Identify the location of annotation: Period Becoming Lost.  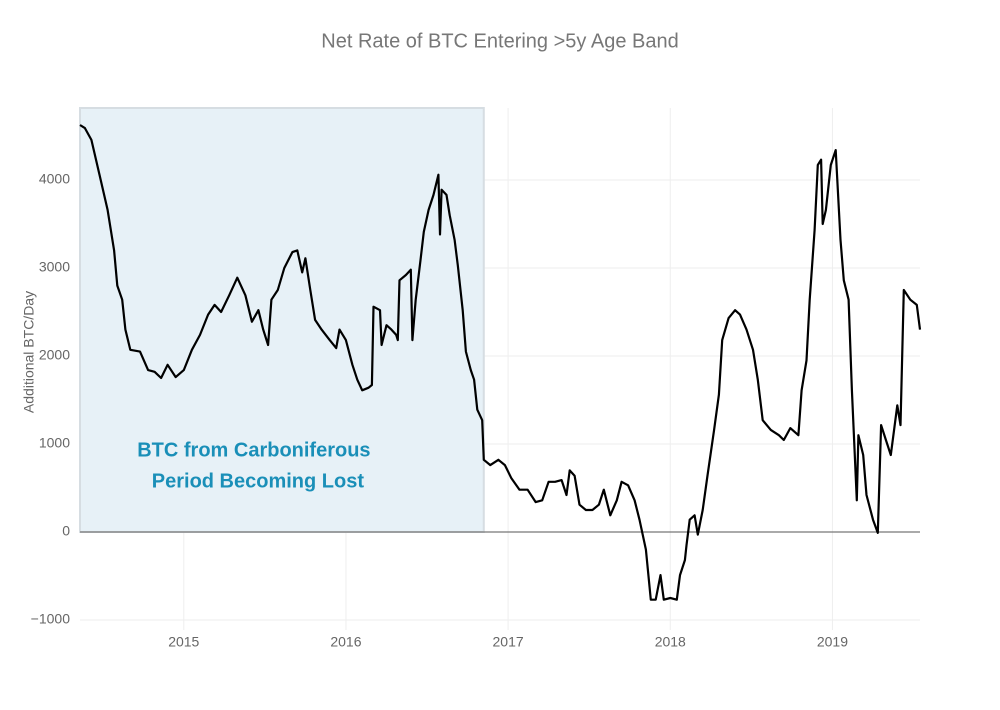
(258, 481).